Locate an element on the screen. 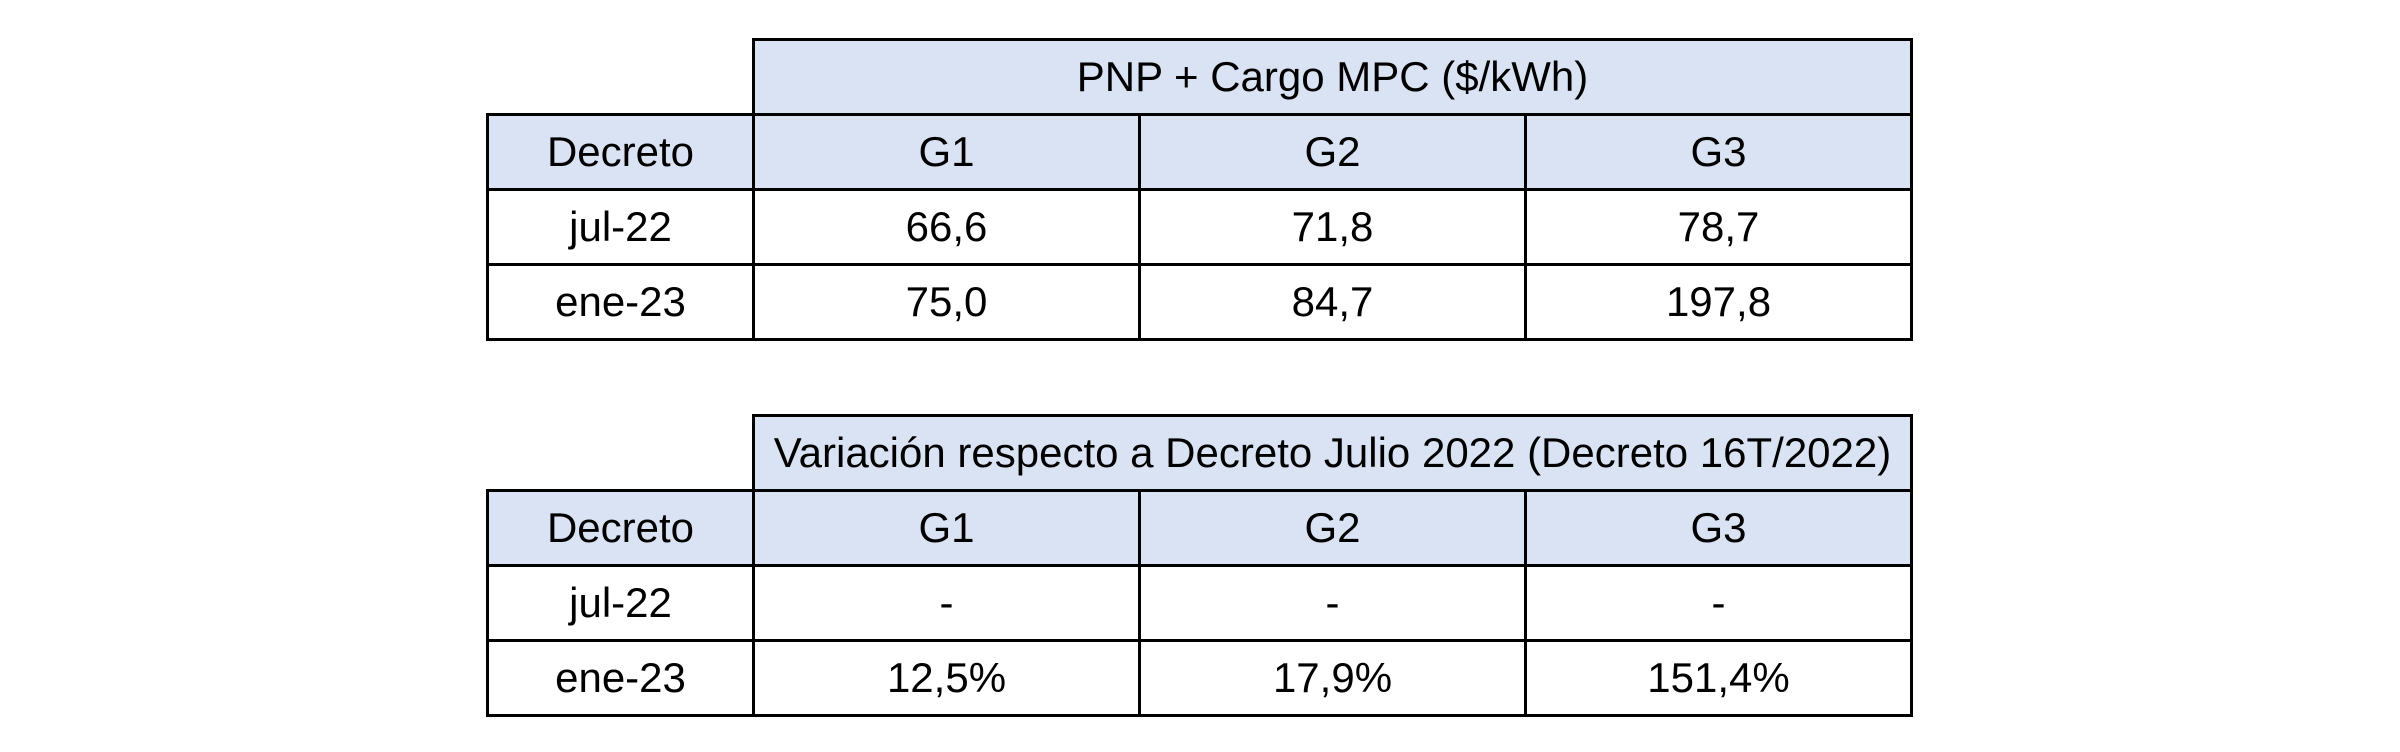  table-cell: 71,8 is located at coordinates (1332, 227).